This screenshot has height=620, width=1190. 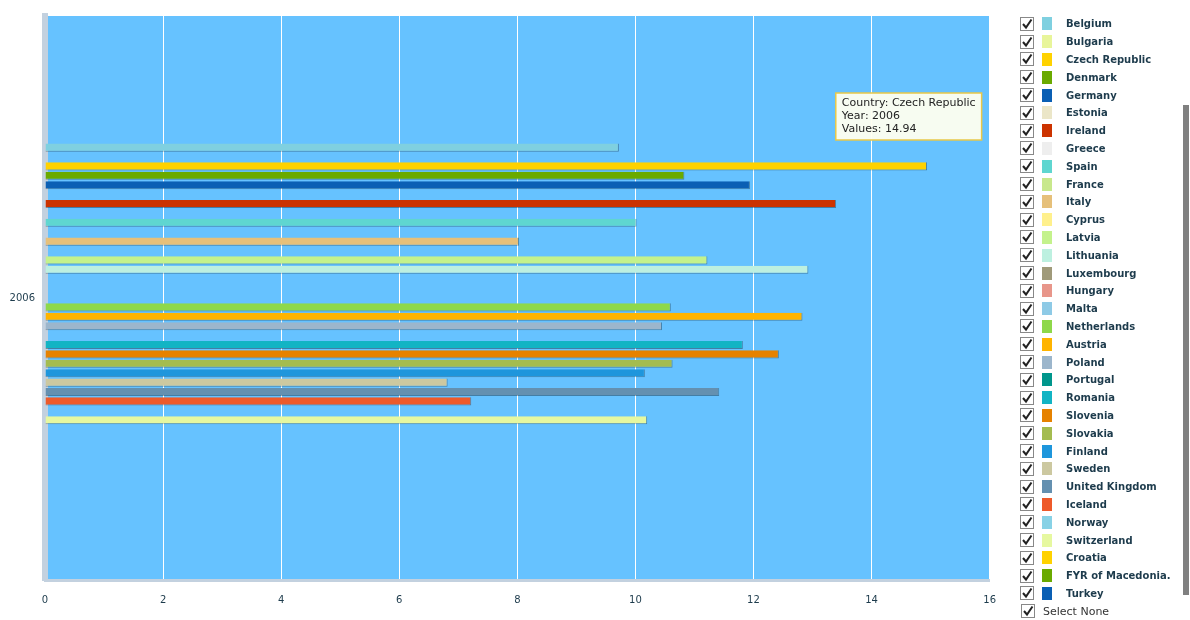 I want to click on x-tick-label: 10, so click(x=635, y=599).